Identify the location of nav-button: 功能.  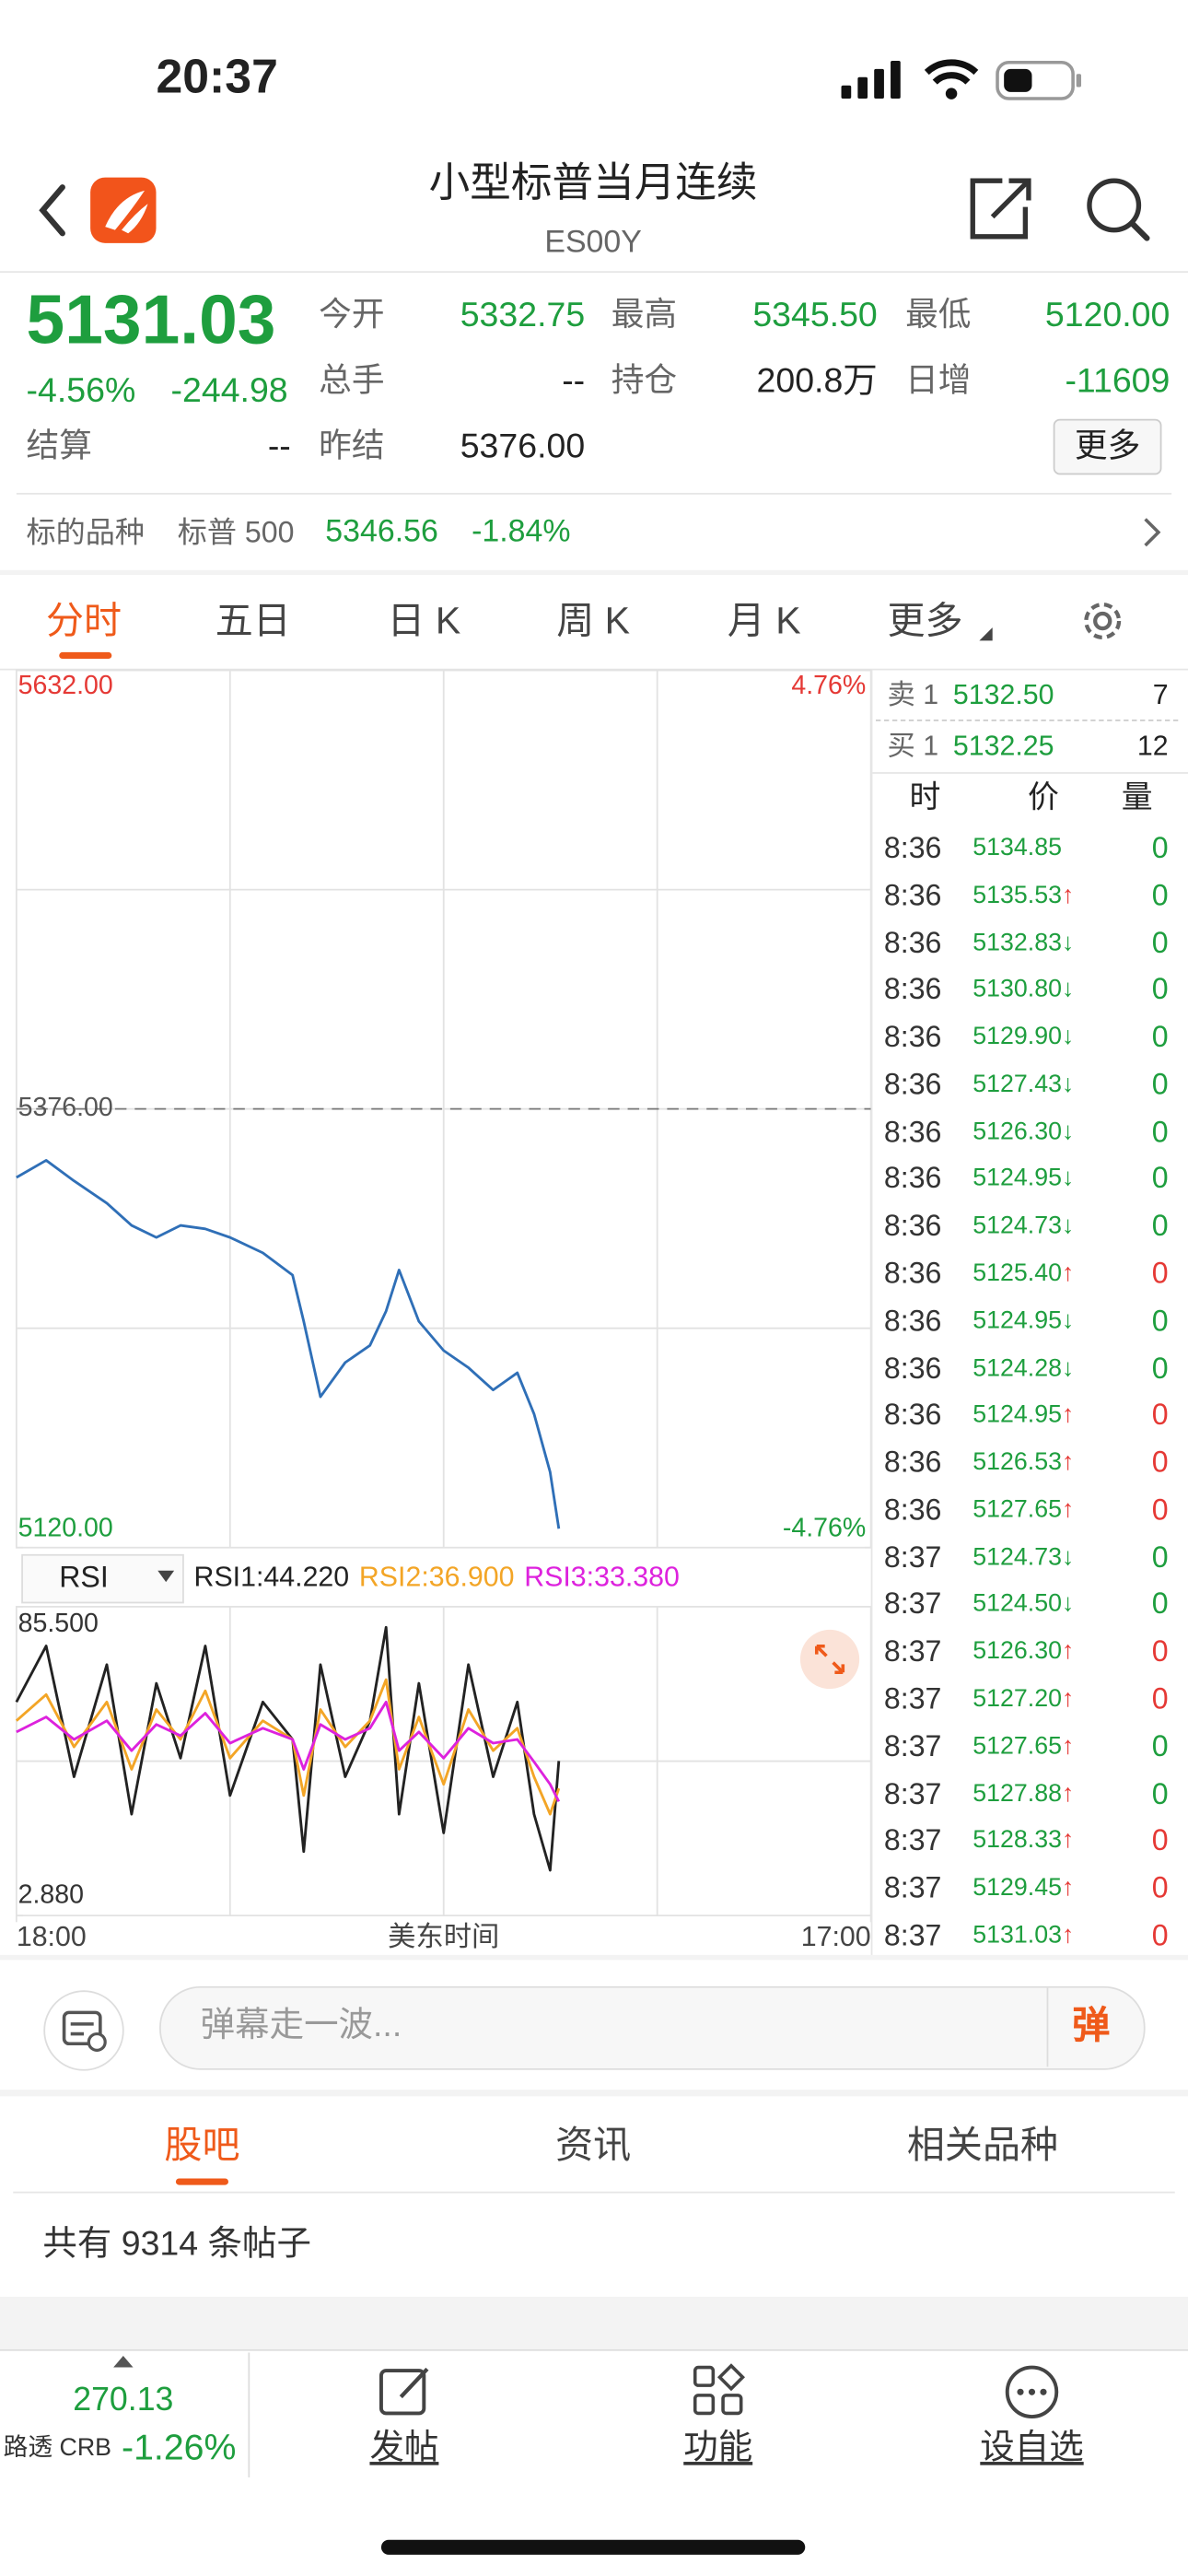
(718, 2448).